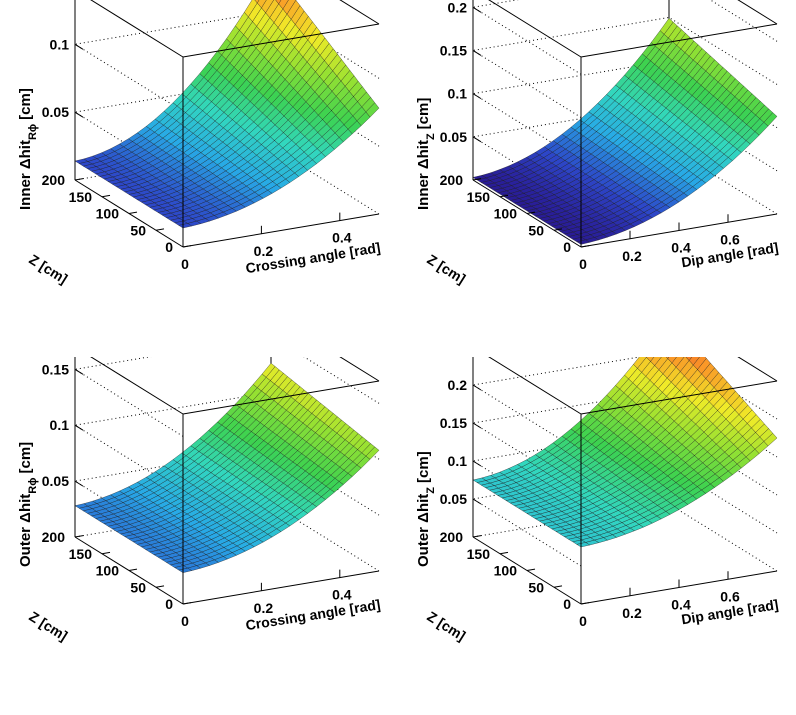 Image resolution: width=796 pixels, height=715 pixels. What do you see at coordinates (730, 239) in the screenshot?
I see `x-tick-label: 0.6` at bounding box center [730, 239].